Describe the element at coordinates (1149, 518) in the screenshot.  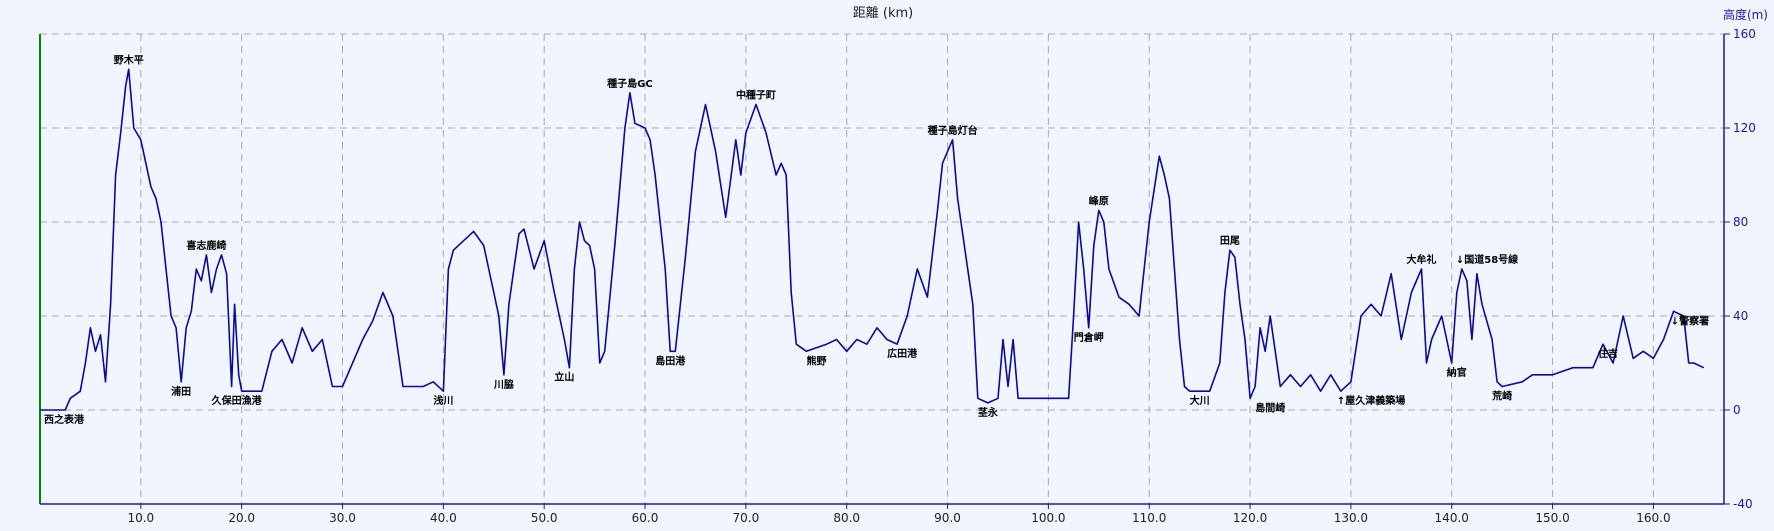
I see `x-tick-label: 110.0` at that location.